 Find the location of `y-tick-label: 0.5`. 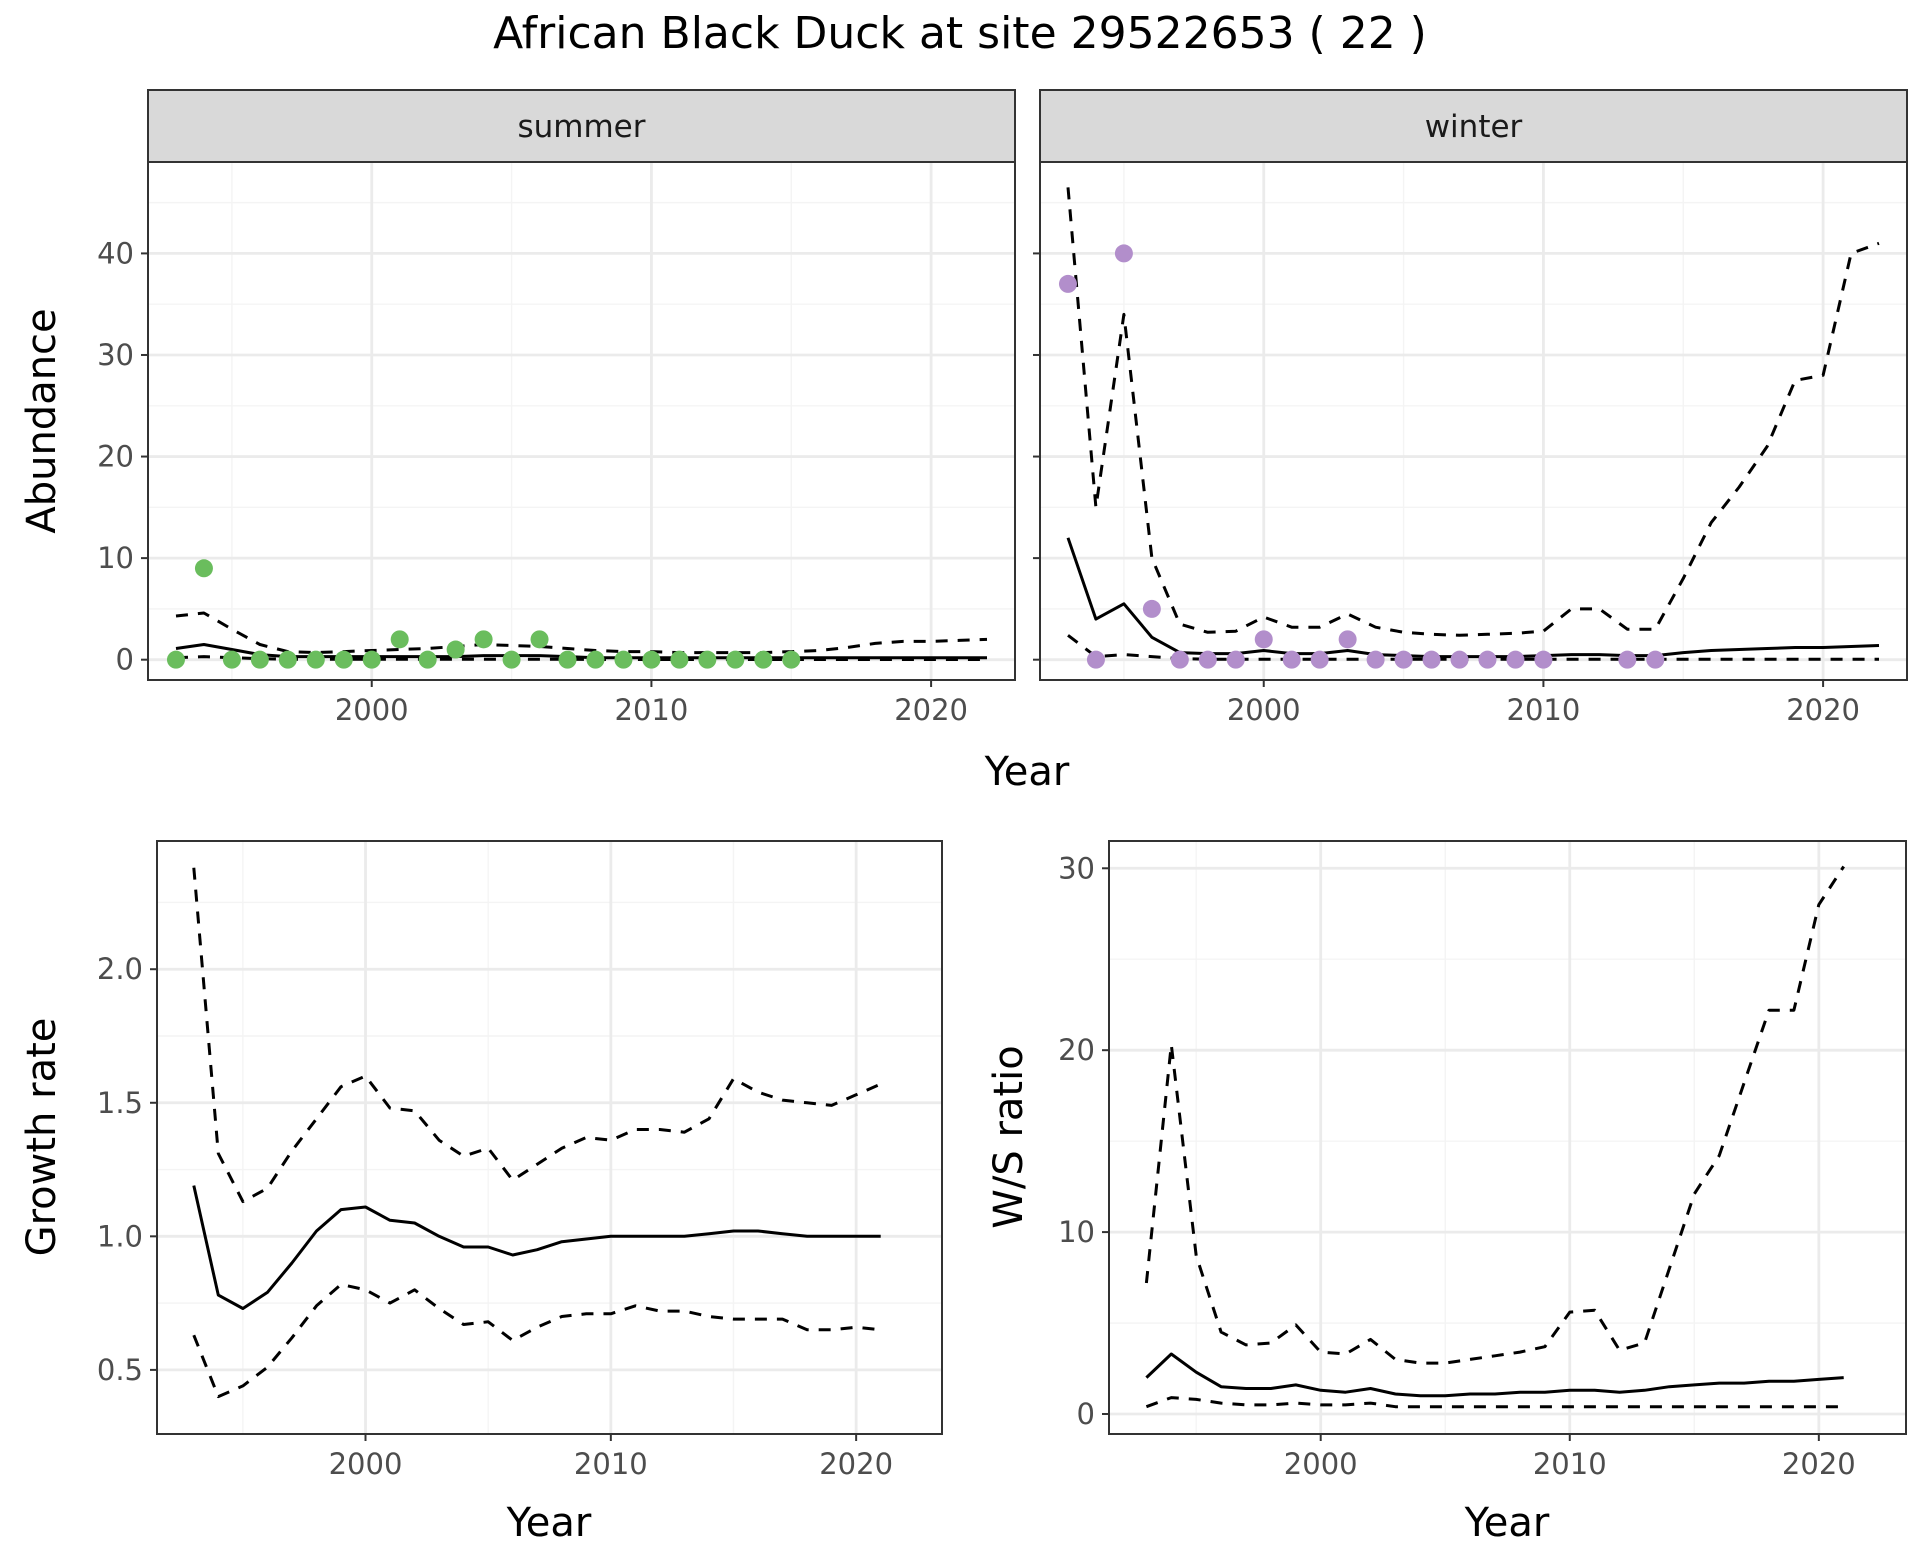

y-tick-label: 0.5 is located at coordinates (120, 1370).